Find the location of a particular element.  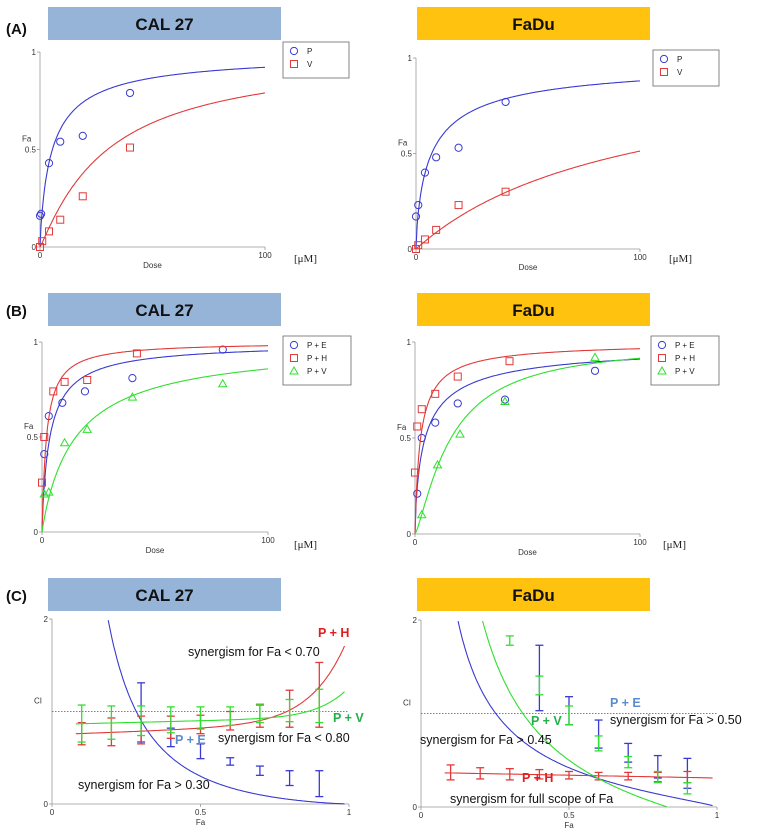

annotation-text: synergism for Fa > 0.30 is located at coordinates (144, 785).